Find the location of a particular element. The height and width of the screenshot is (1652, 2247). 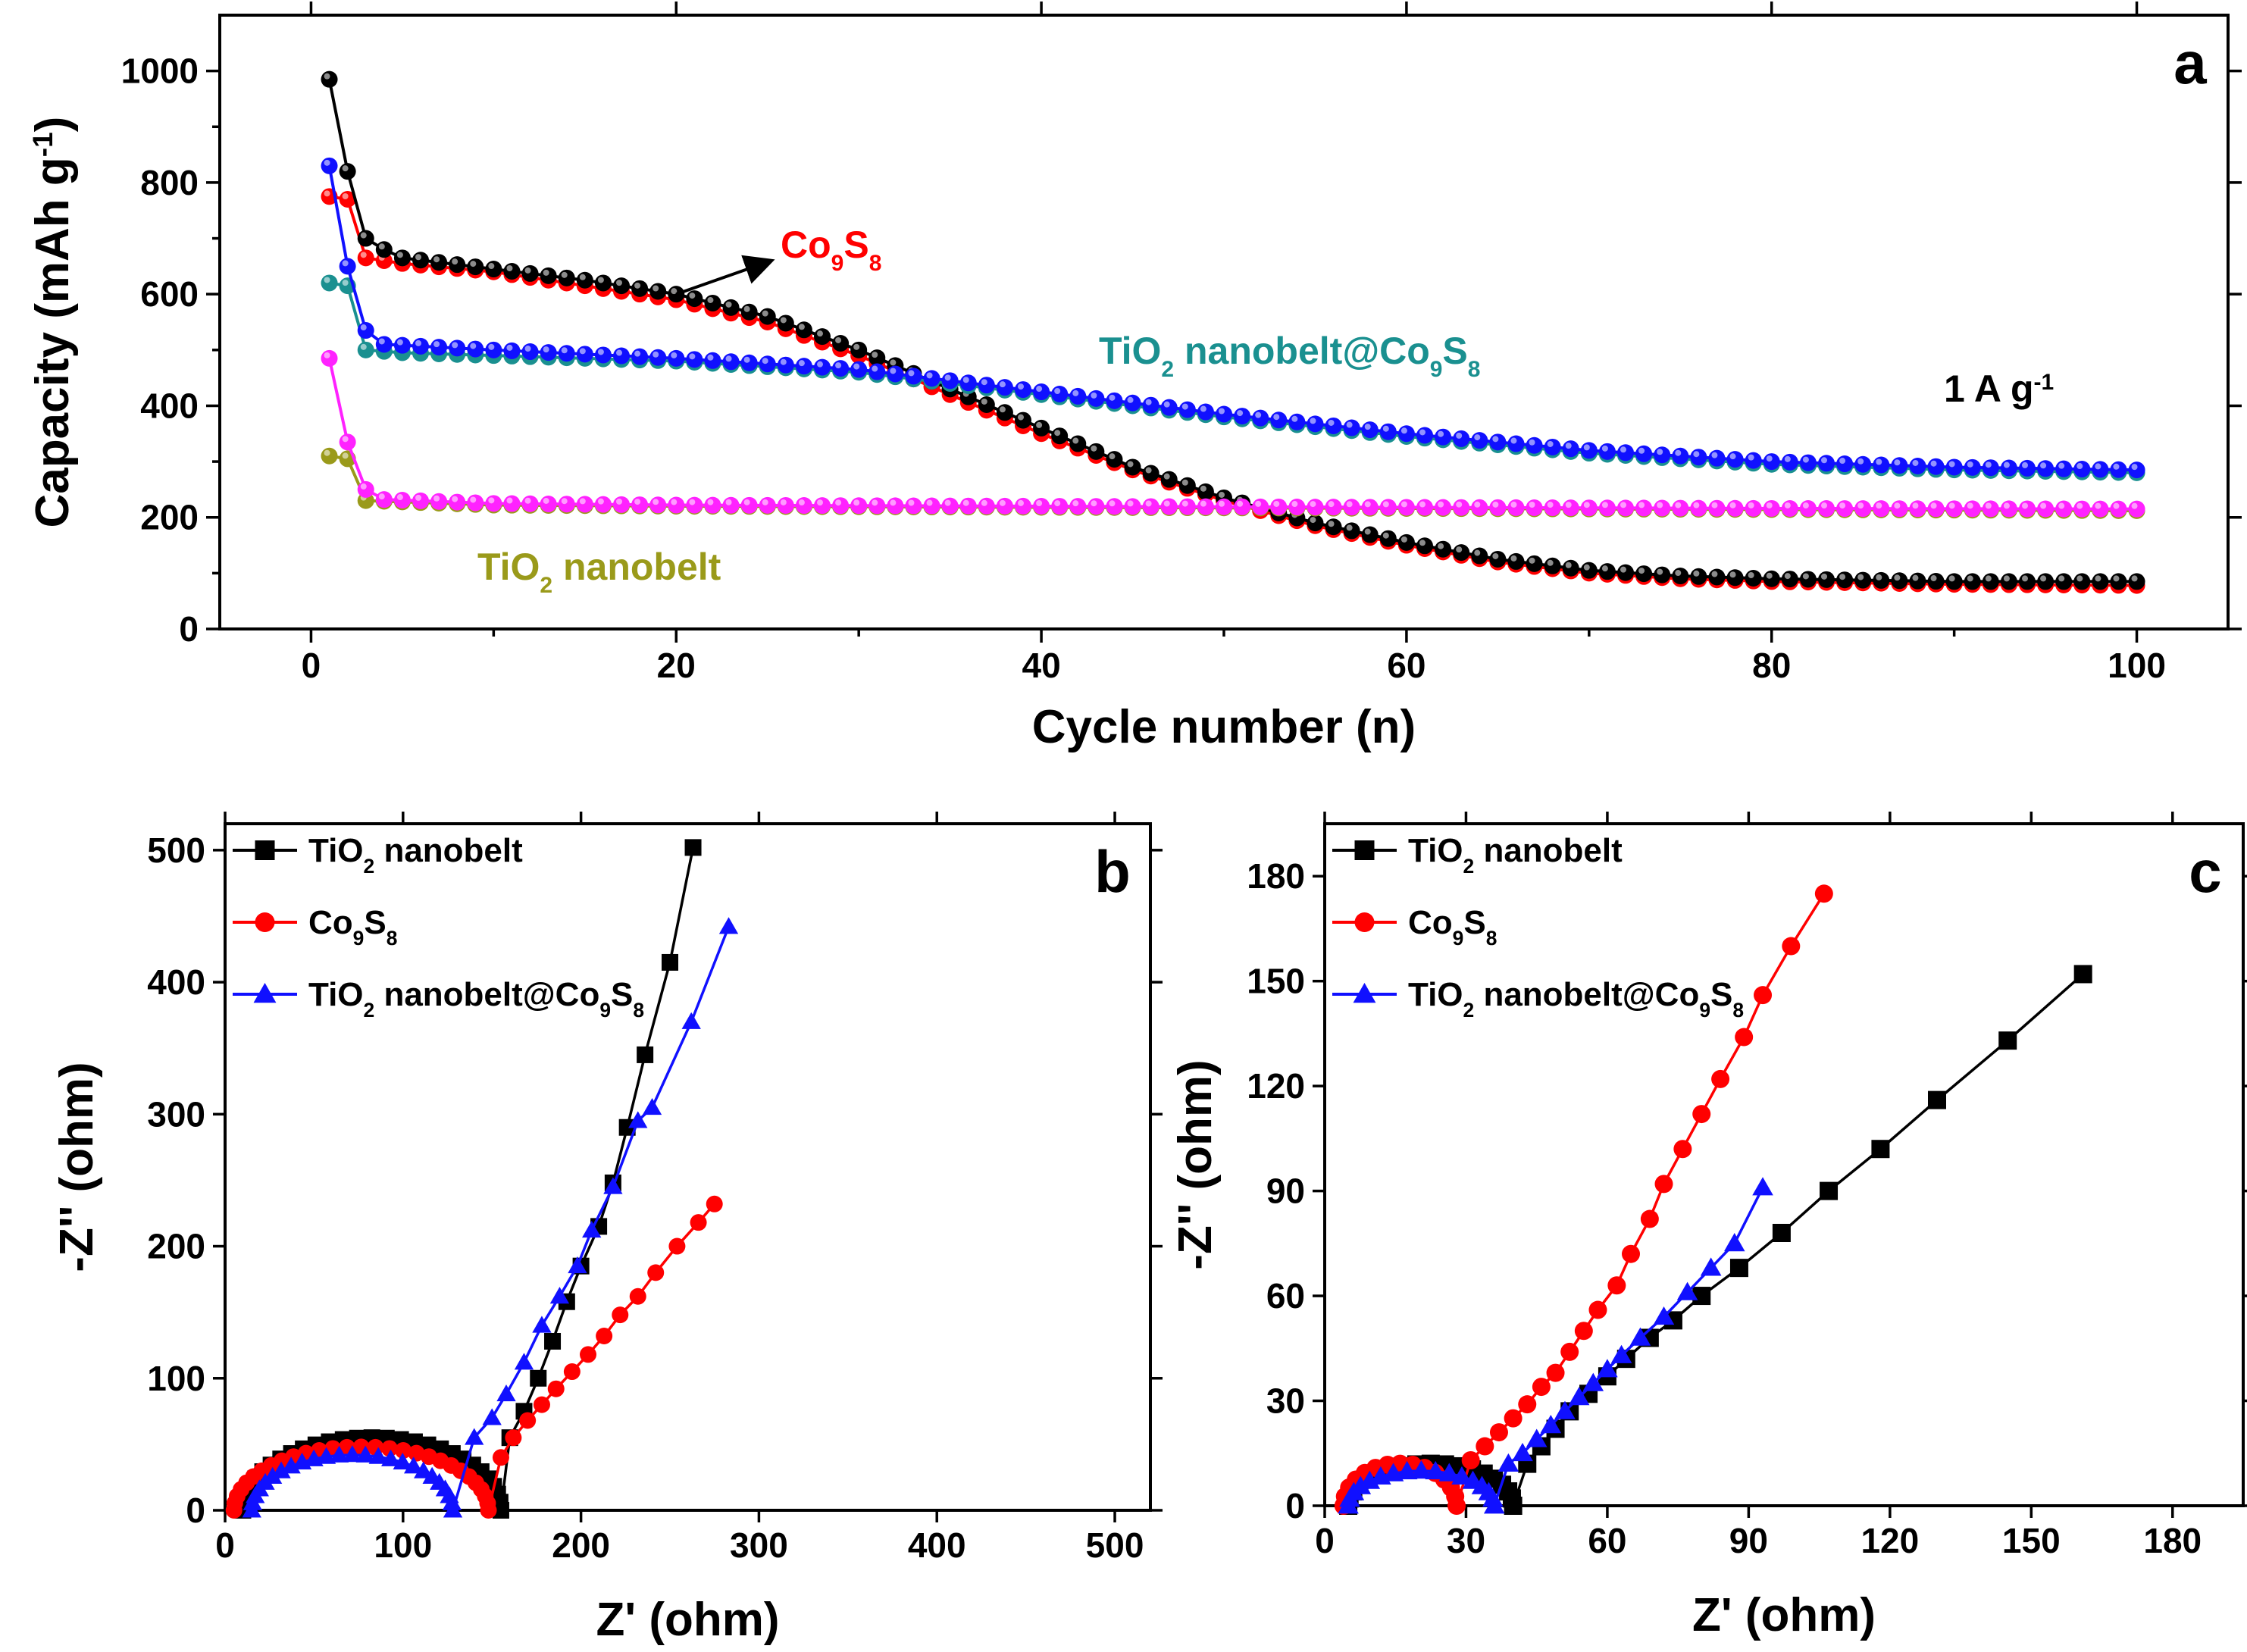

x-tick-label: 180 is located at coordinates (2172, 1540).